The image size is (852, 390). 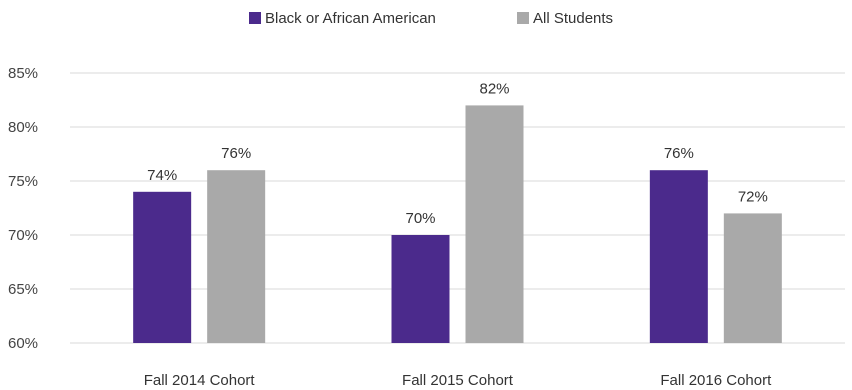 What do you see at coordinates (23, 208) in the screenshot?
I see `y-axis: 60% 65% 70% 75% 80% 85%` at bounding box center [23, 208].